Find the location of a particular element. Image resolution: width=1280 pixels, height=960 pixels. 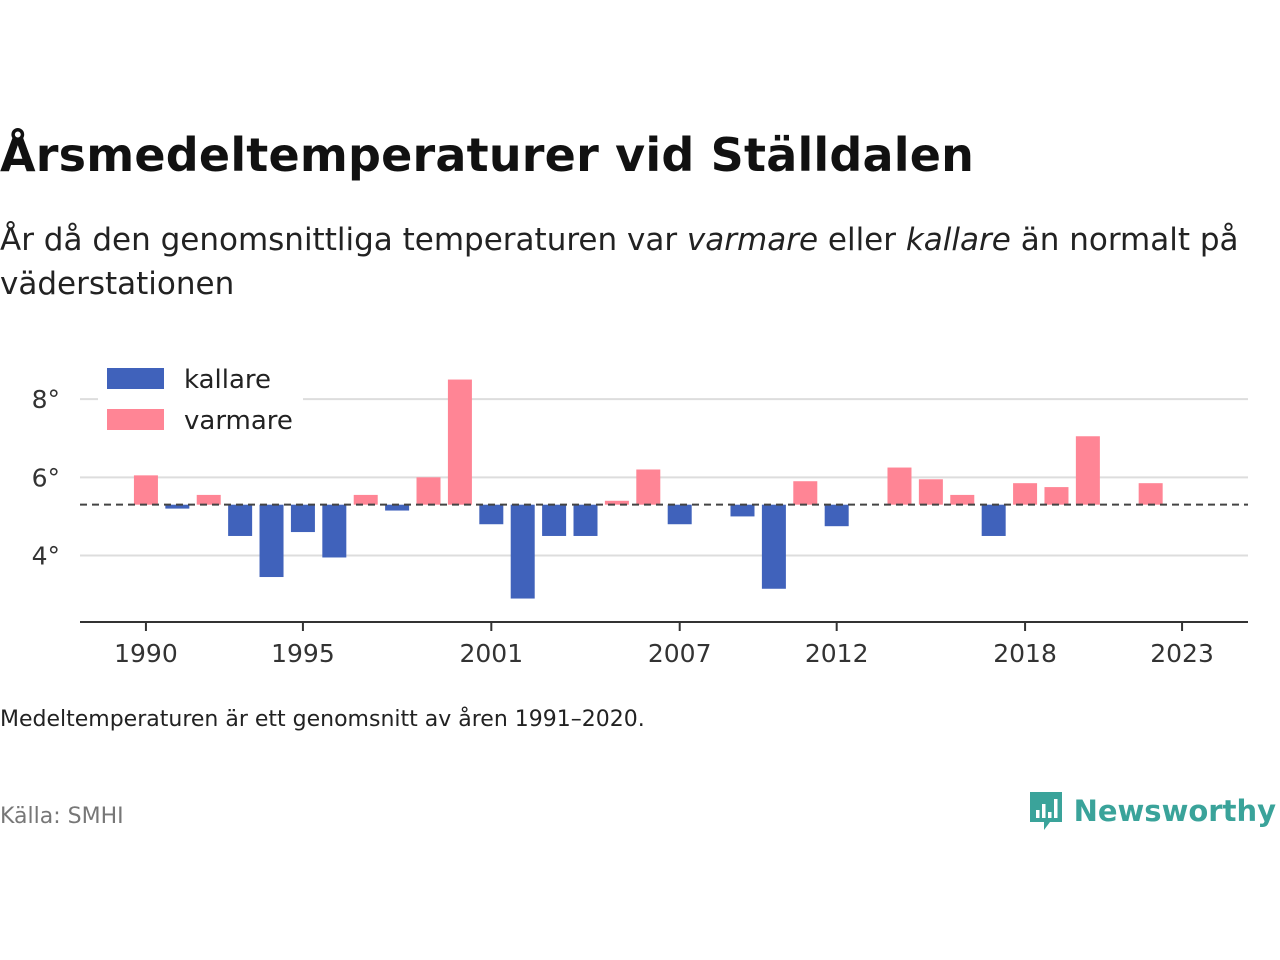

x-tick-label: 2023 is located at coordinates (1182, 653).